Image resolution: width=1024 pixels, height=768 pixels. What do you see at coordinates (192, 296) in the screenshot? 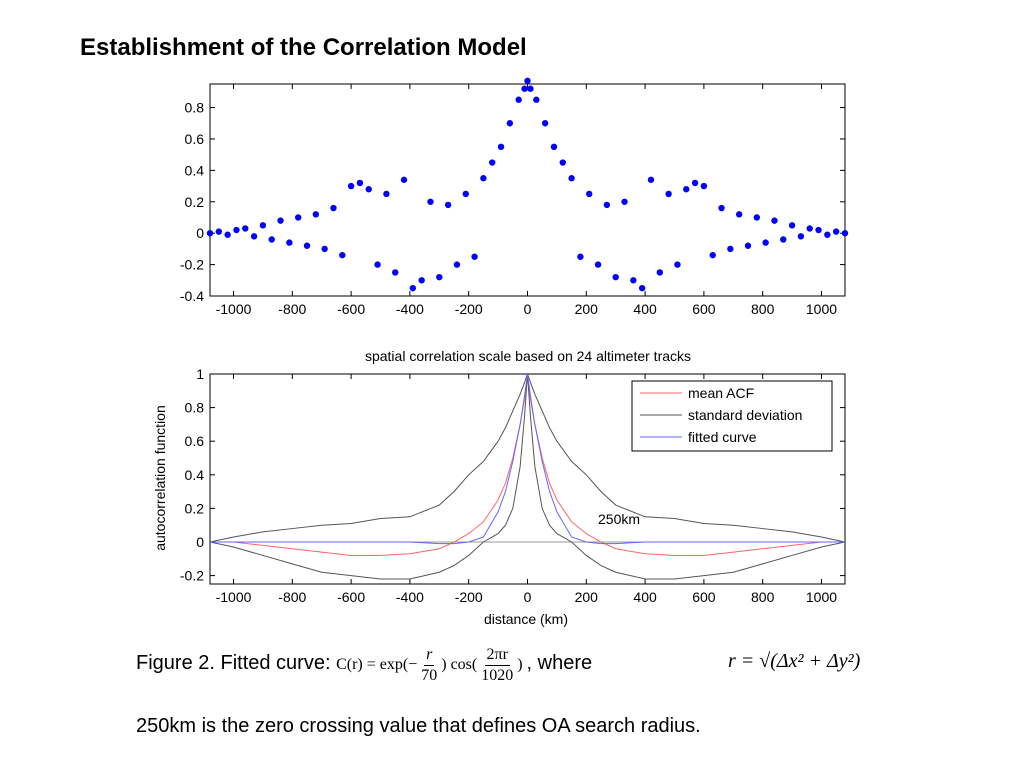
I see `y-tick-label: -0.4` at bounding box center [192, 296].